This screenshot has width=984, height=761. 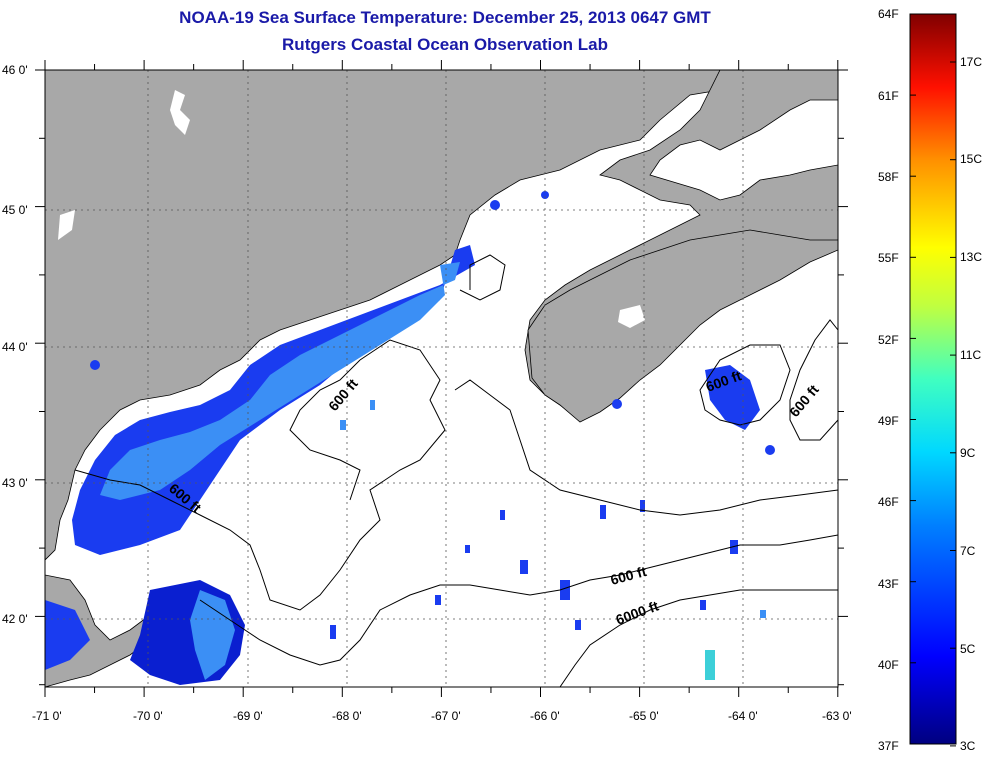 I want to click on colorbar-c-label: 17C, so click(x=971, y=62).